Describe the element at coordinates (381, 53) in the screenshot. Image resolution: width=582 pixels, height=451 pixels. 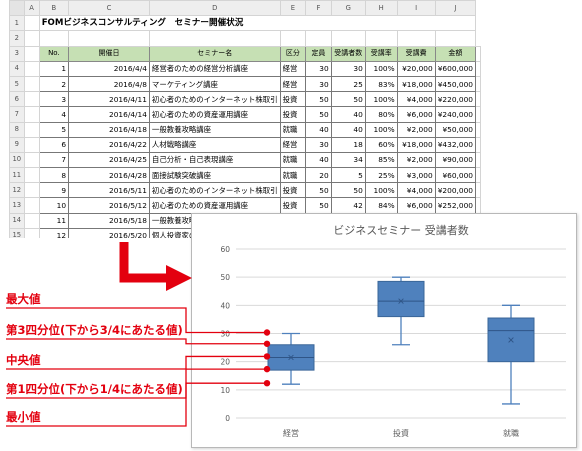
I see `table-header-cell: 受講率` at that location.